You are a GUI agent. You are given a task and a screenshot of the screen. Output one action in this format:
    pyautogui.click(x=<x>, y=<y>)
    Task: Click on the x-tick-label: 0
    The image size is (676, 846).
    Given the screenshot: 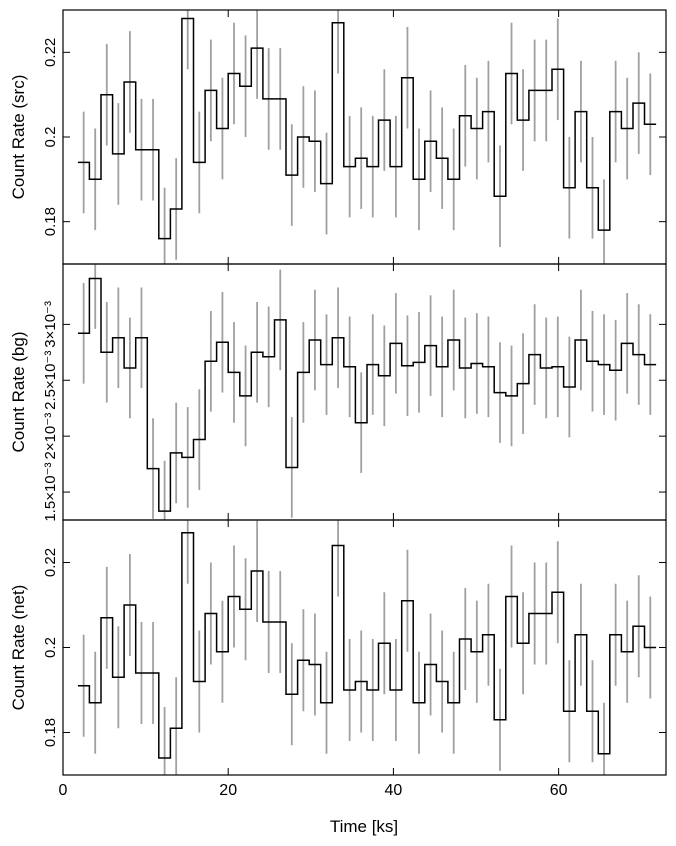 What is the action you would take?
    pyautogui.click(x=63, y=790)
    